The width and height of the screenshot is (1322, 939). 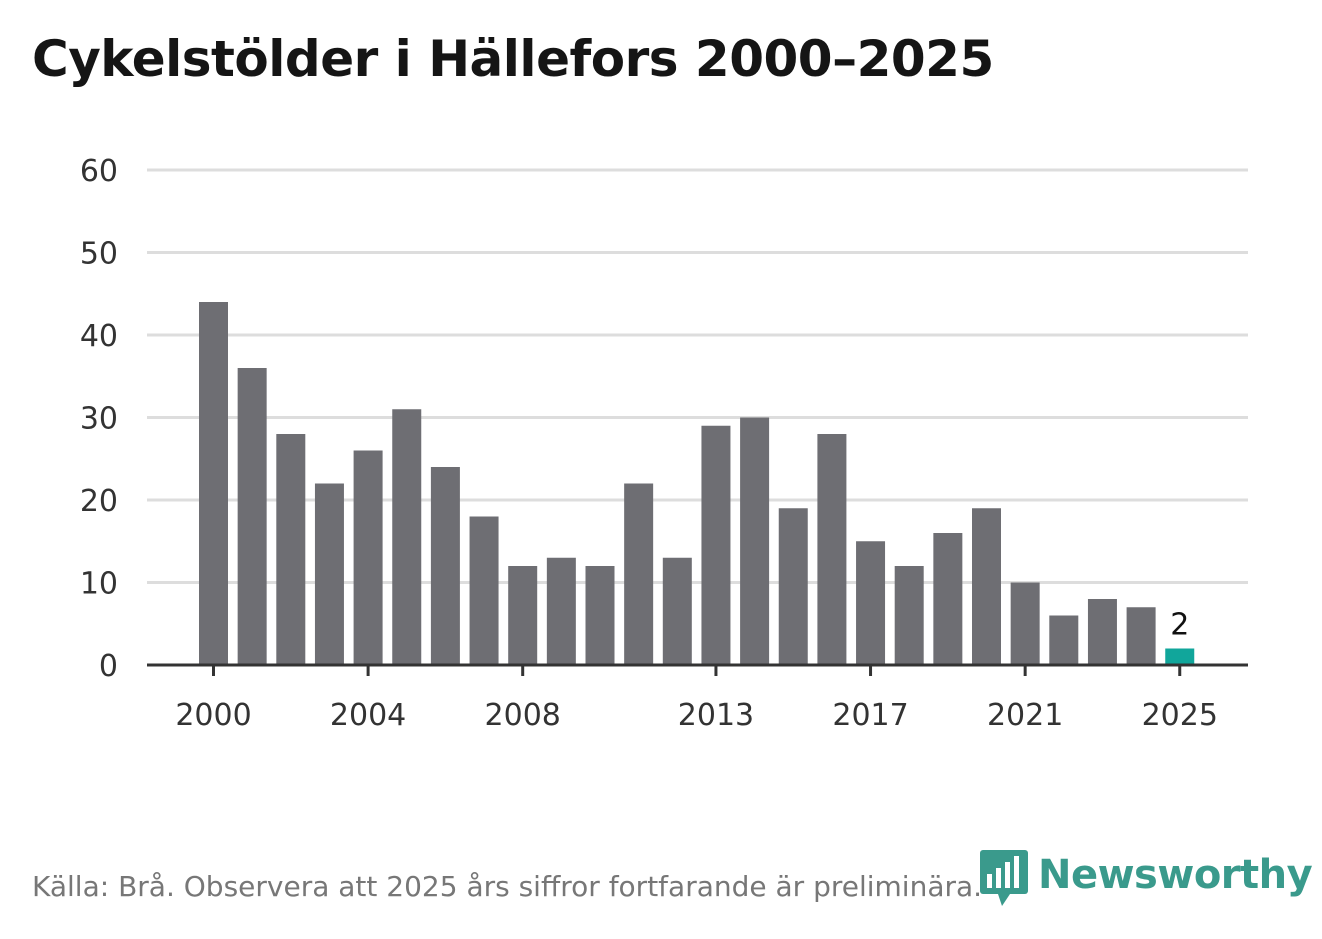 What do you see at coordinates (368, 715) in the screenshot?
I see `x-tick-label: 2004` at bounding box center [368, 715].